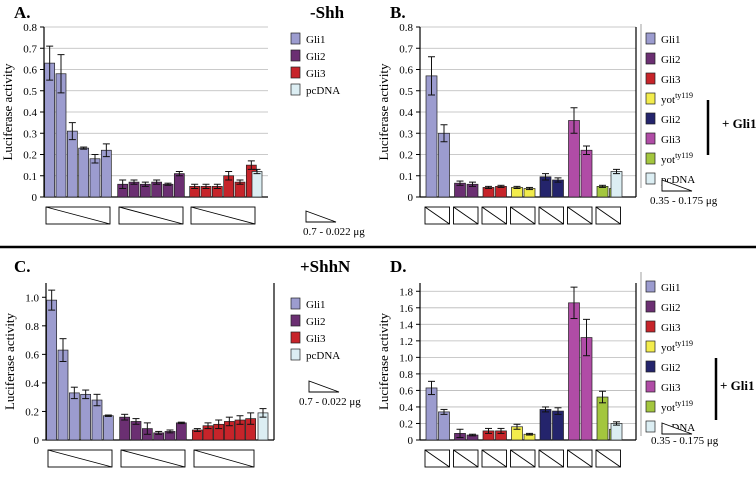  I want to click on y-tick-label: 1.0, so click(406, 358).